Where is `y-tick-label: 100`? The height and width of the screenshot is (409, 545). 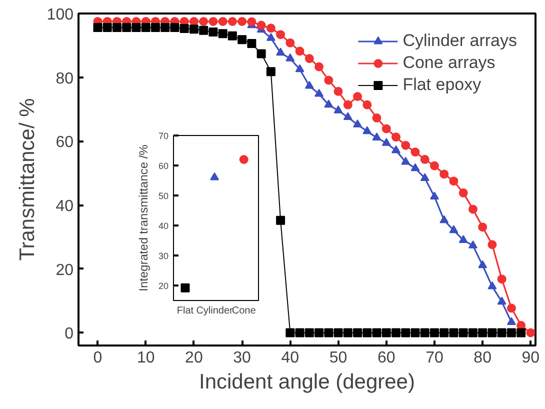
y-tick-label: 100 is located at coordinates (60, 15).